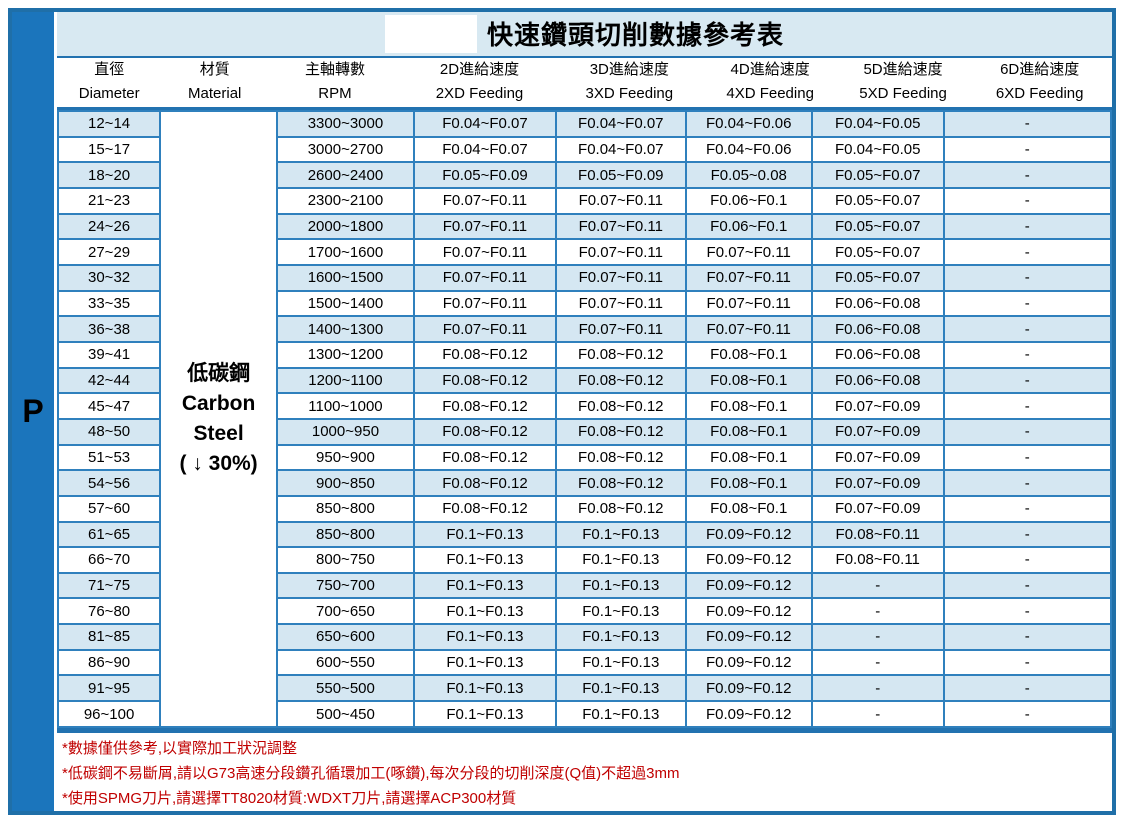 The width and height of the screenshot is (1126, 823). What do you see at coordinates (109, 226) in the screenshot?
I see `cell-diameter: 24~26` at bounding box center [109, 226].